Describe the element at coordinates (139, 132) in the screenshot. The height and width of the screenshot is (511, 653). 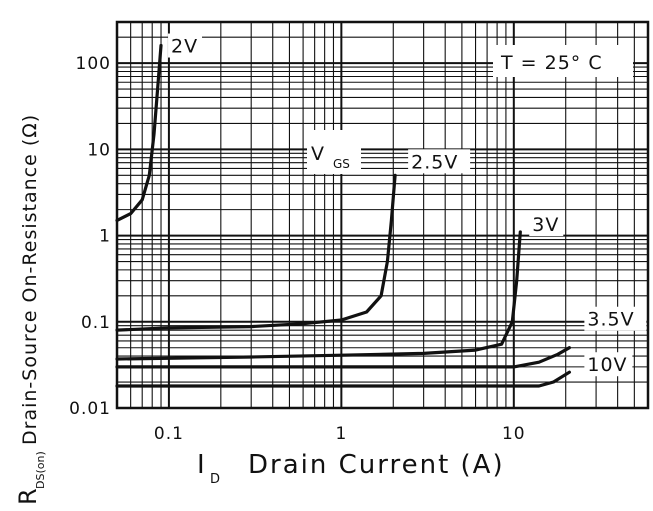
I see `series-line-2v` at that location.